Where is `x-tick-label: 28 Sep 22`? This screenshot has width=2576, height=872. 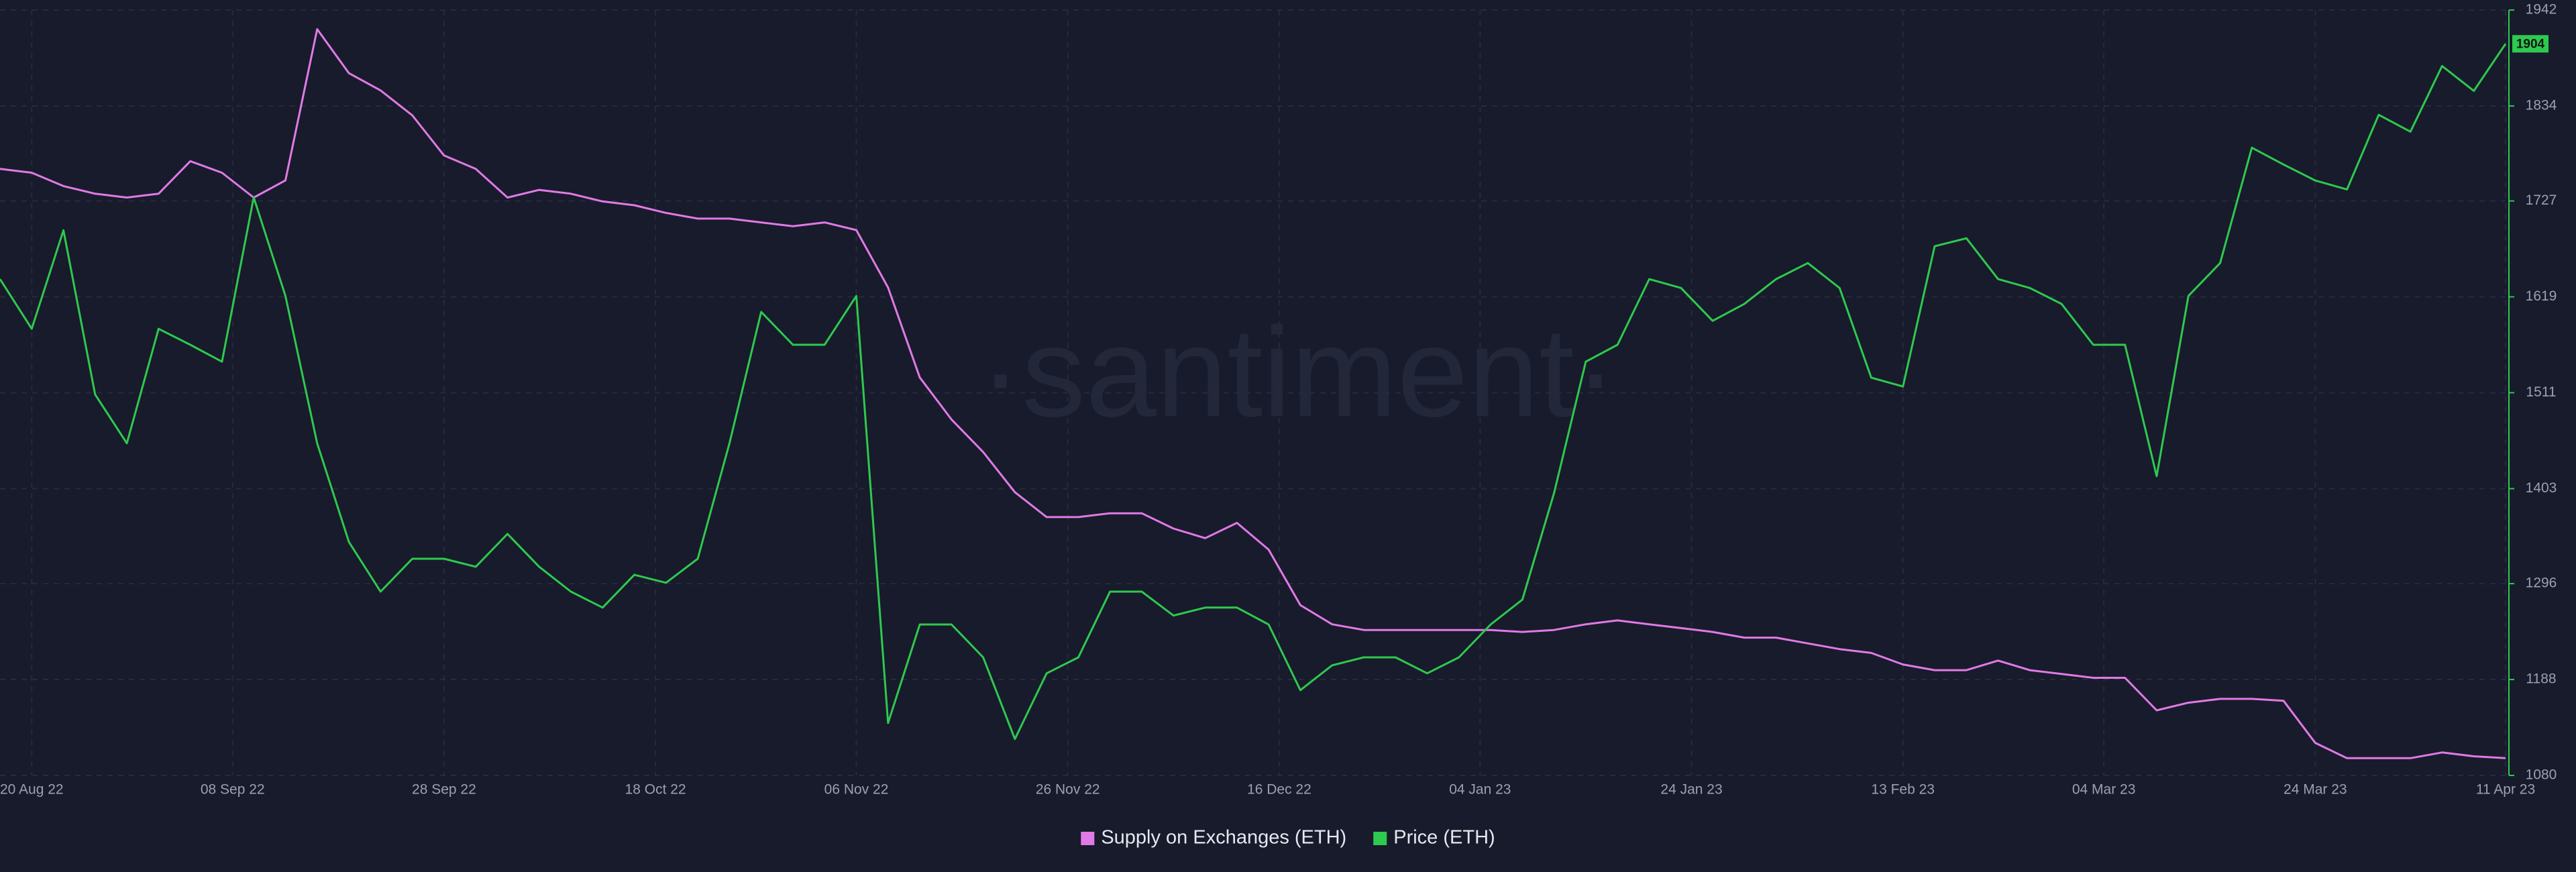
x-tick-label: 28 Sep 22 is located at coordinates (444, 790).